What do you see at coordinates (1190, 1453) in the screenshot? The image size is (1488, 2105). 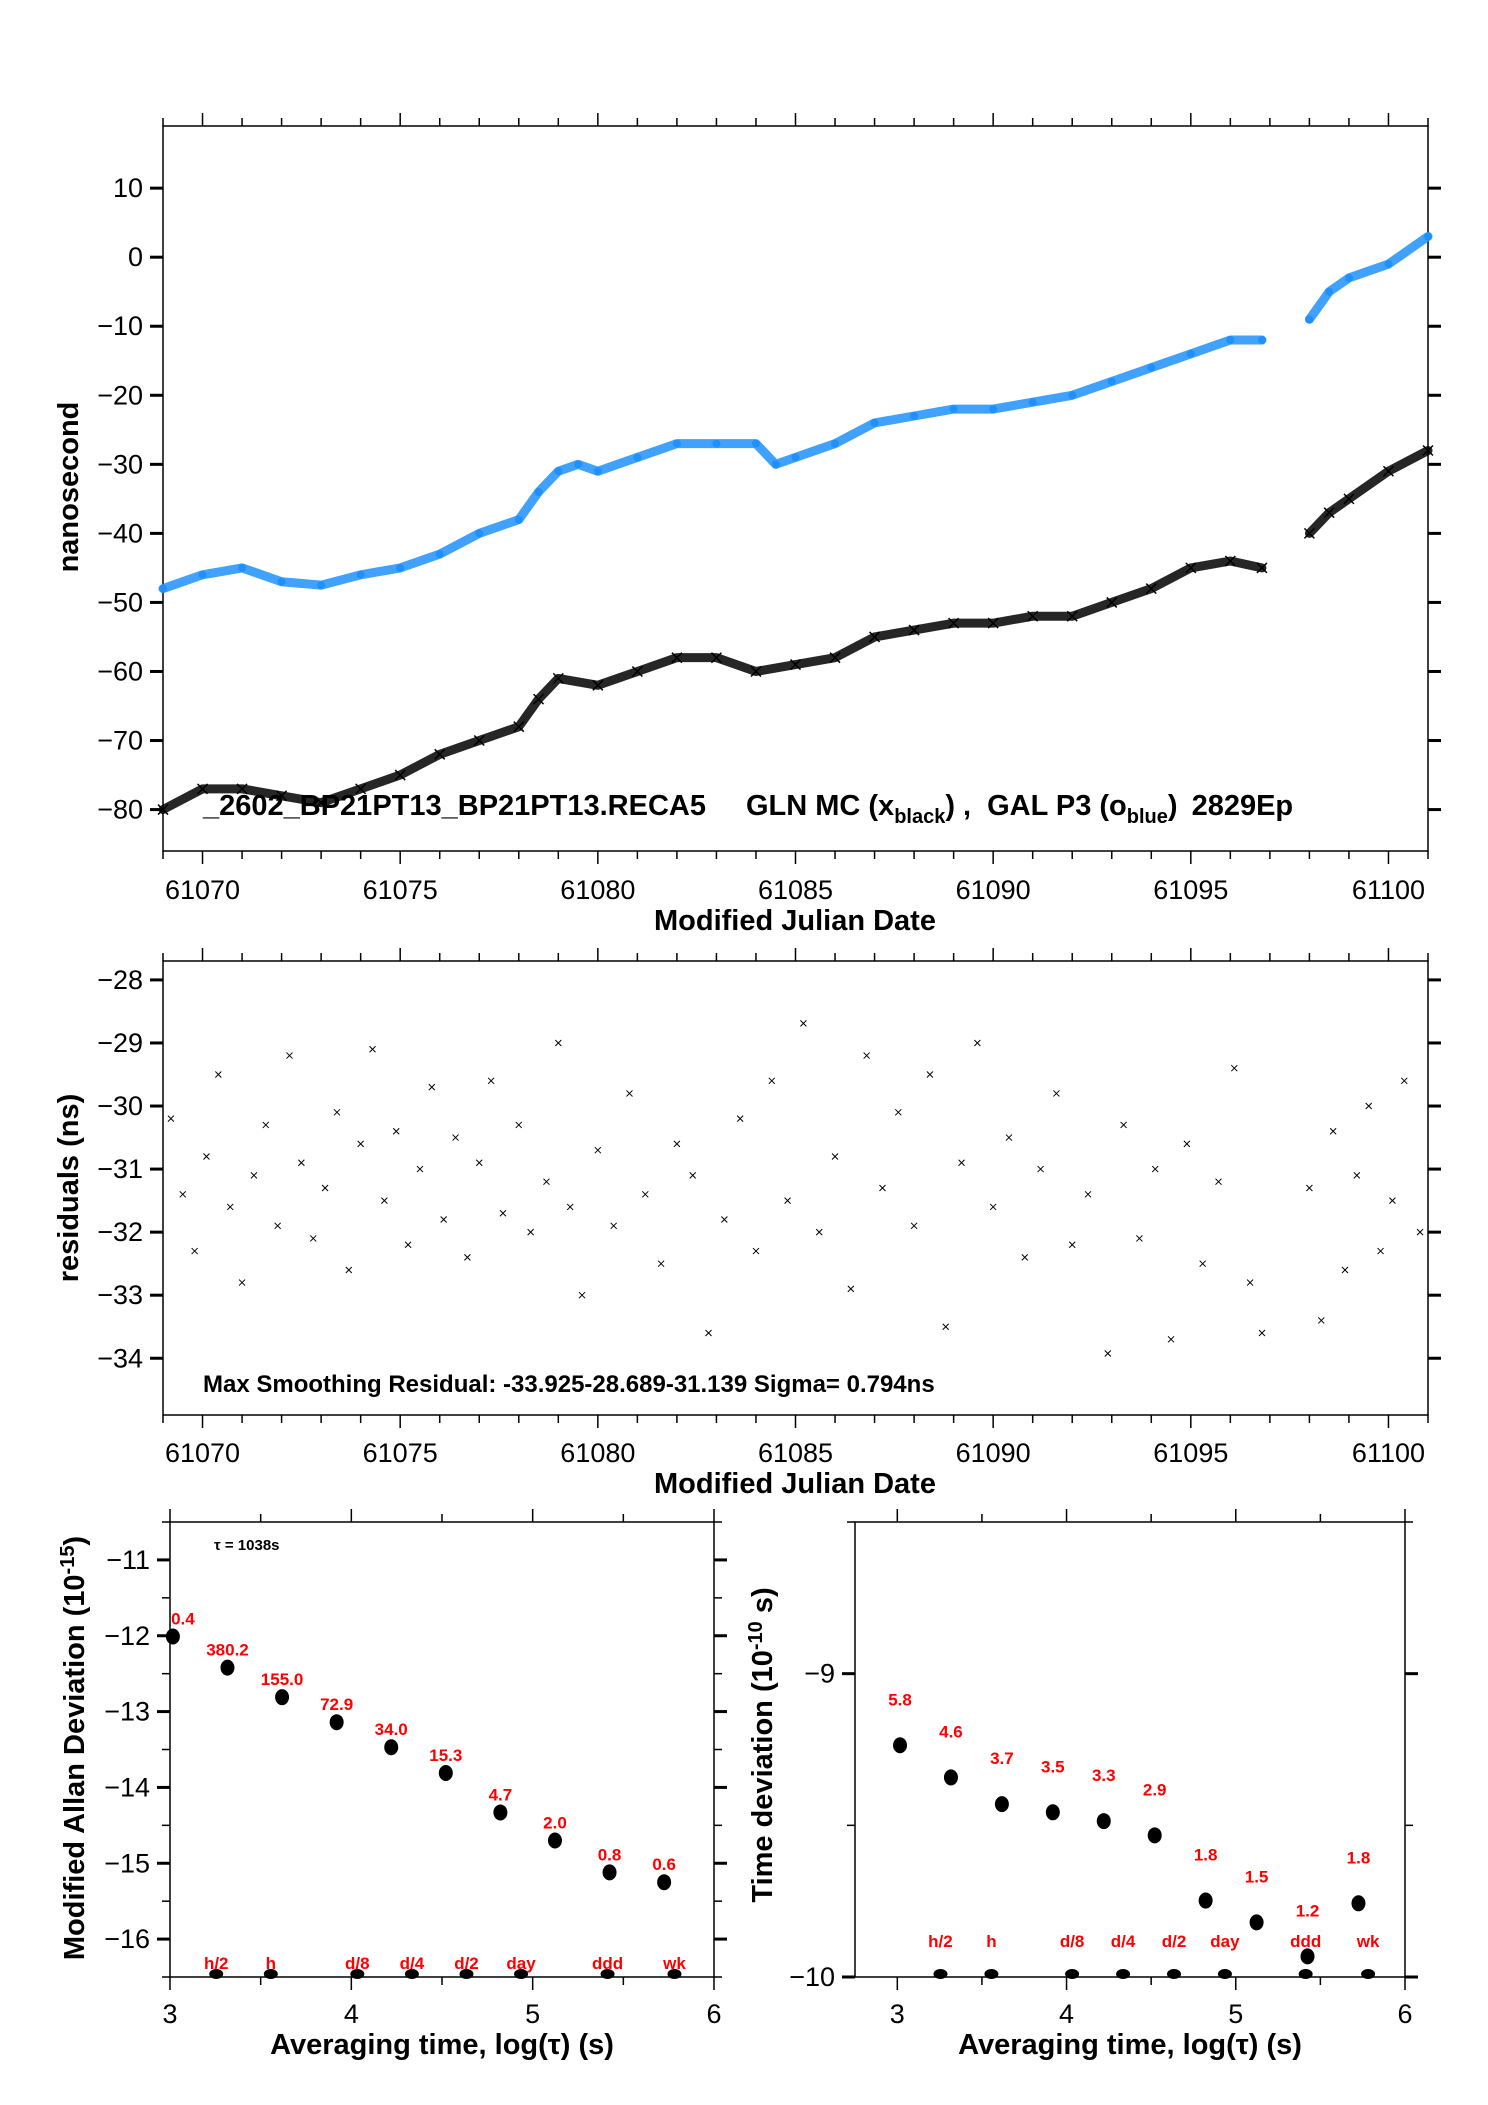 I see `x-tick-label: 61095` at bounding box center [1190, 1453].